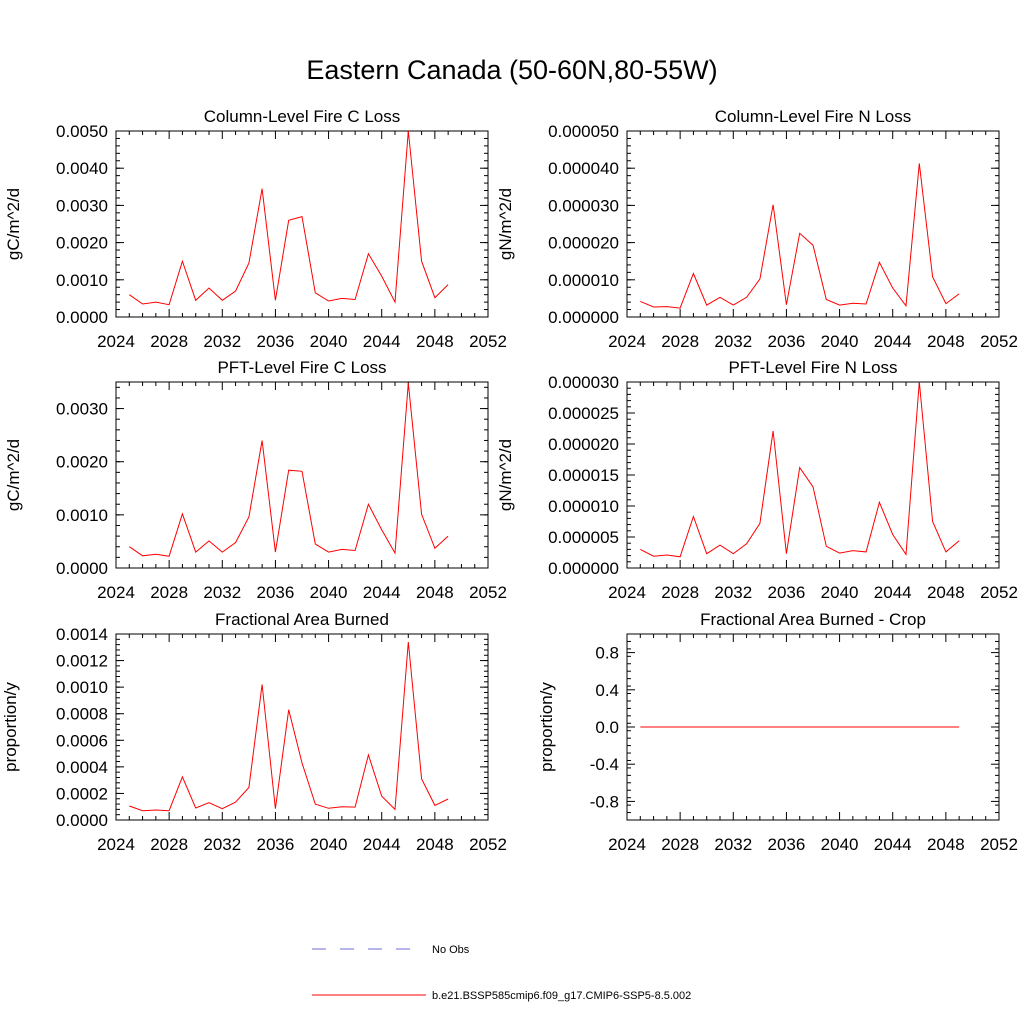 The height and width of the screenshot is (1024, 1024). I want to click on y-tick-label: -0.8, so click(604, 801).